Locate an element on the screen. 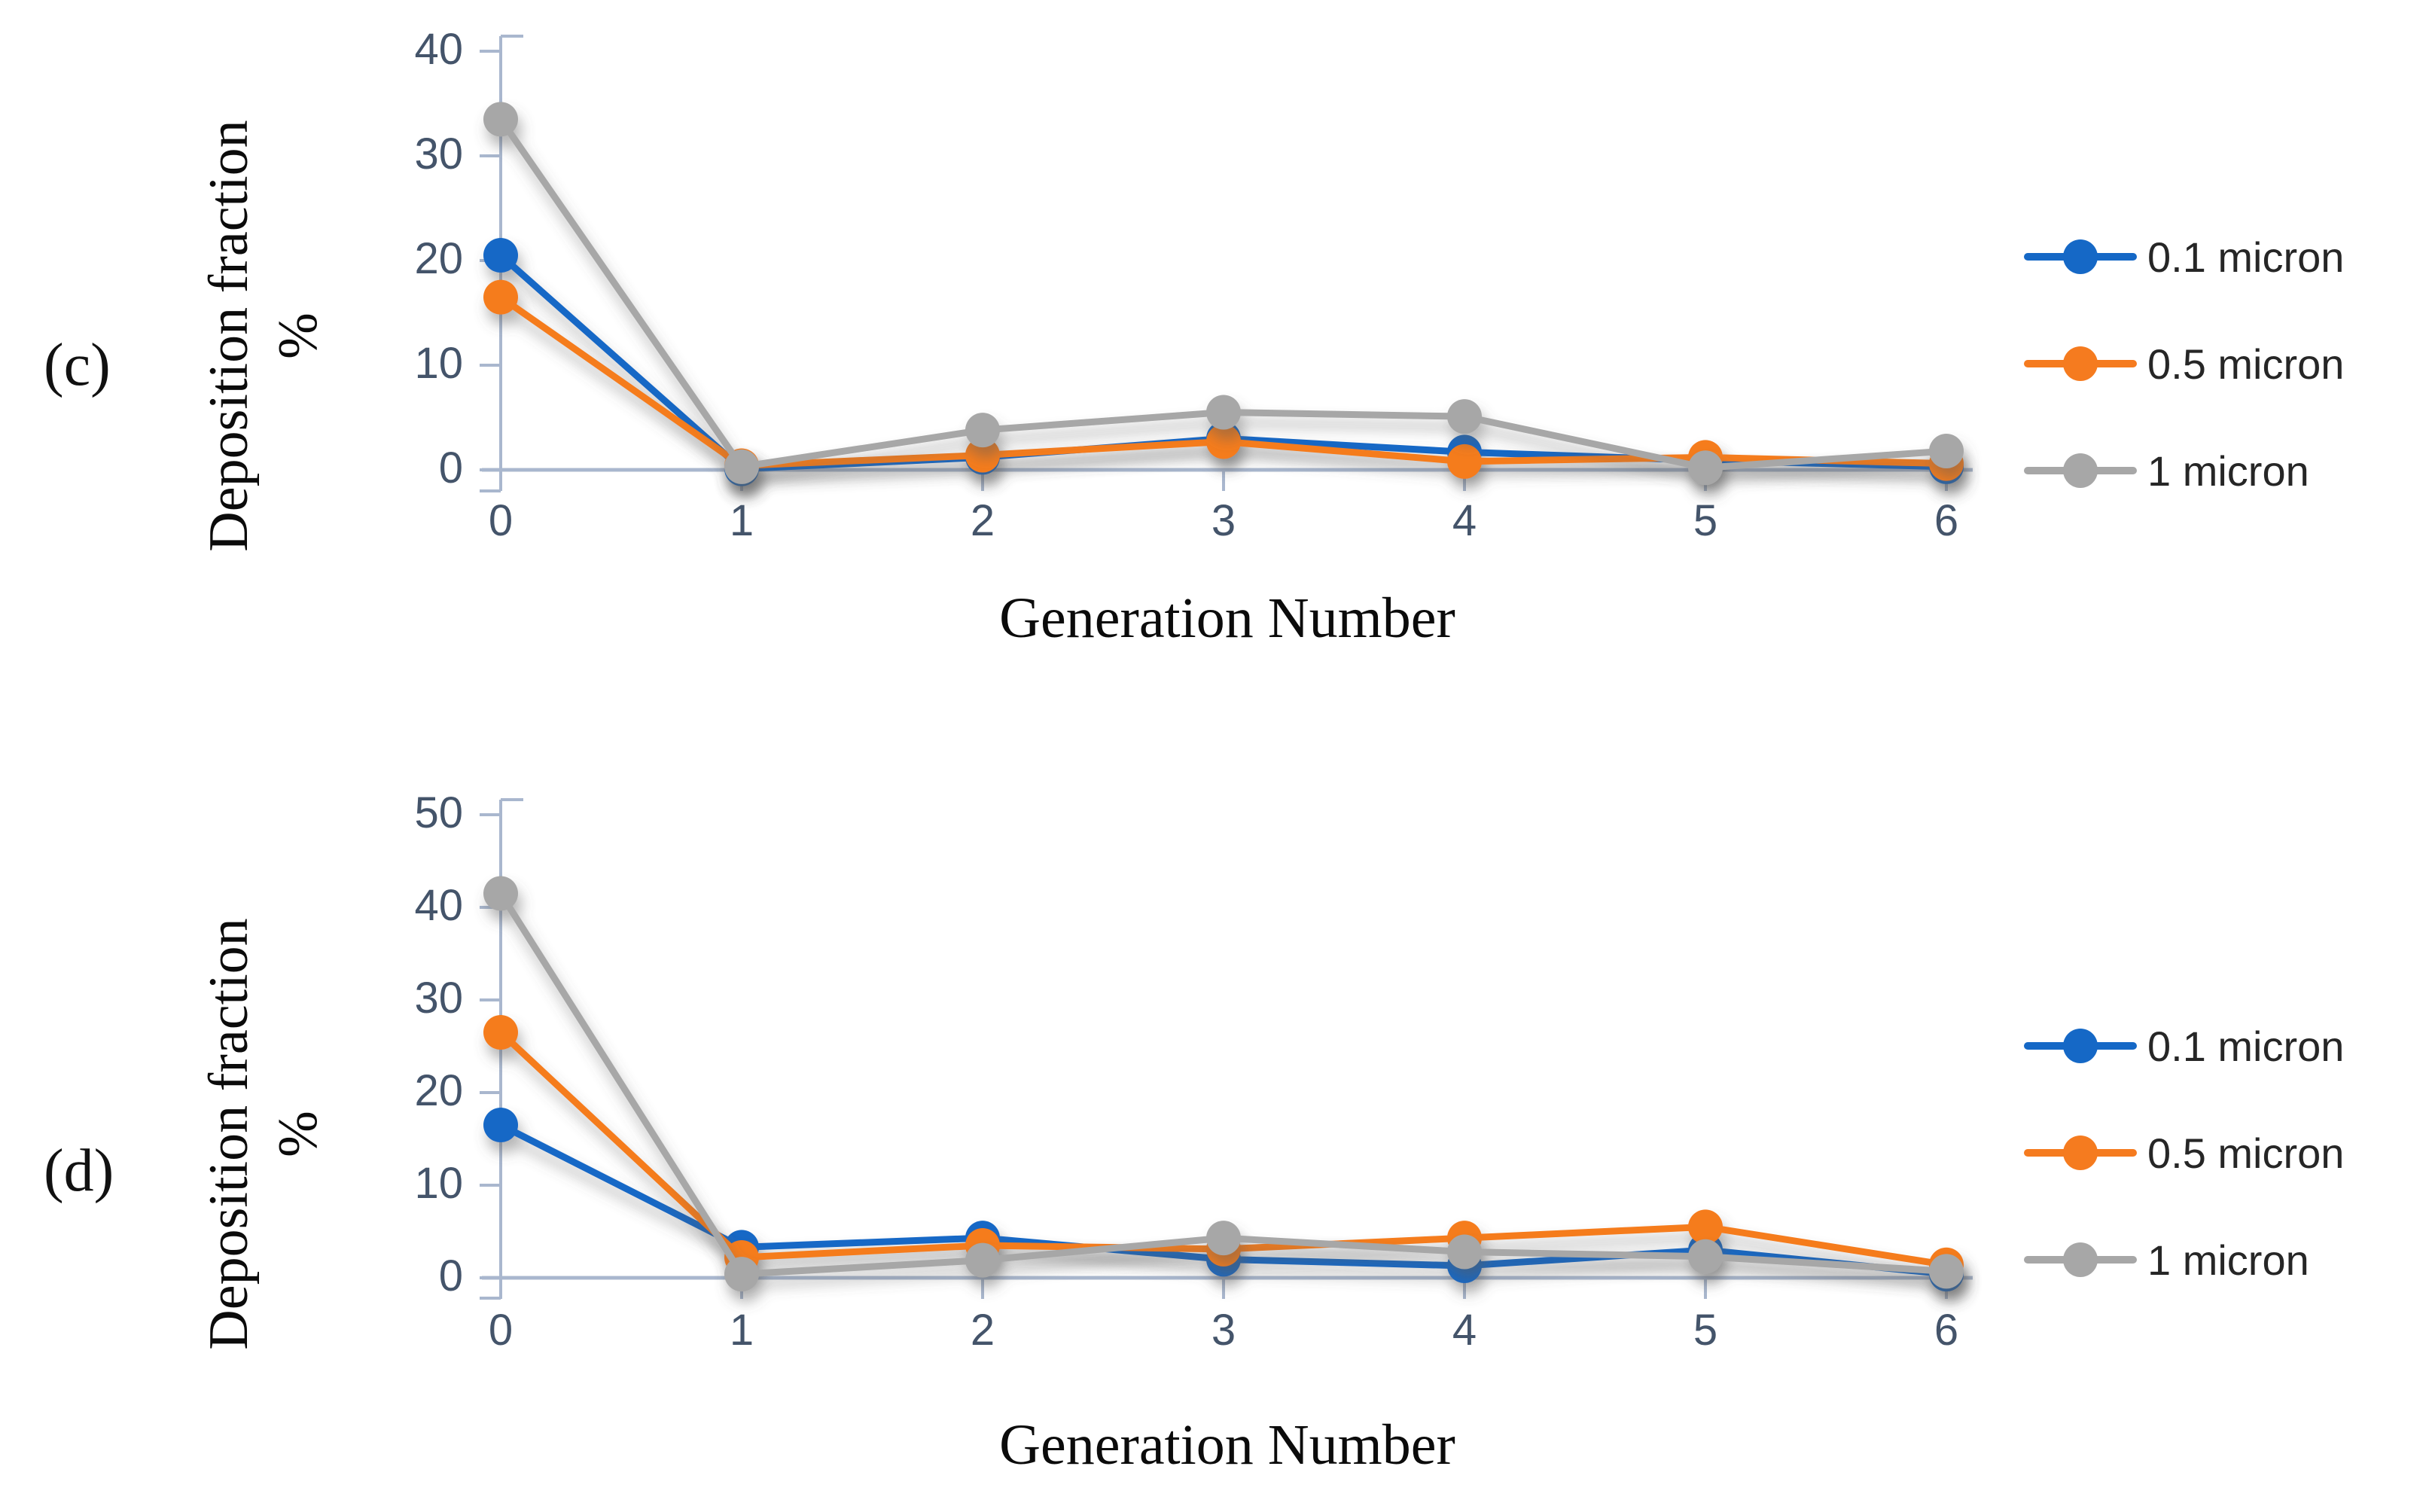 Image resolution: width=2426 pixels, height=1512 pixels. panel-d-y-axis-title-line2: % is located at coordinates (298, 1134).